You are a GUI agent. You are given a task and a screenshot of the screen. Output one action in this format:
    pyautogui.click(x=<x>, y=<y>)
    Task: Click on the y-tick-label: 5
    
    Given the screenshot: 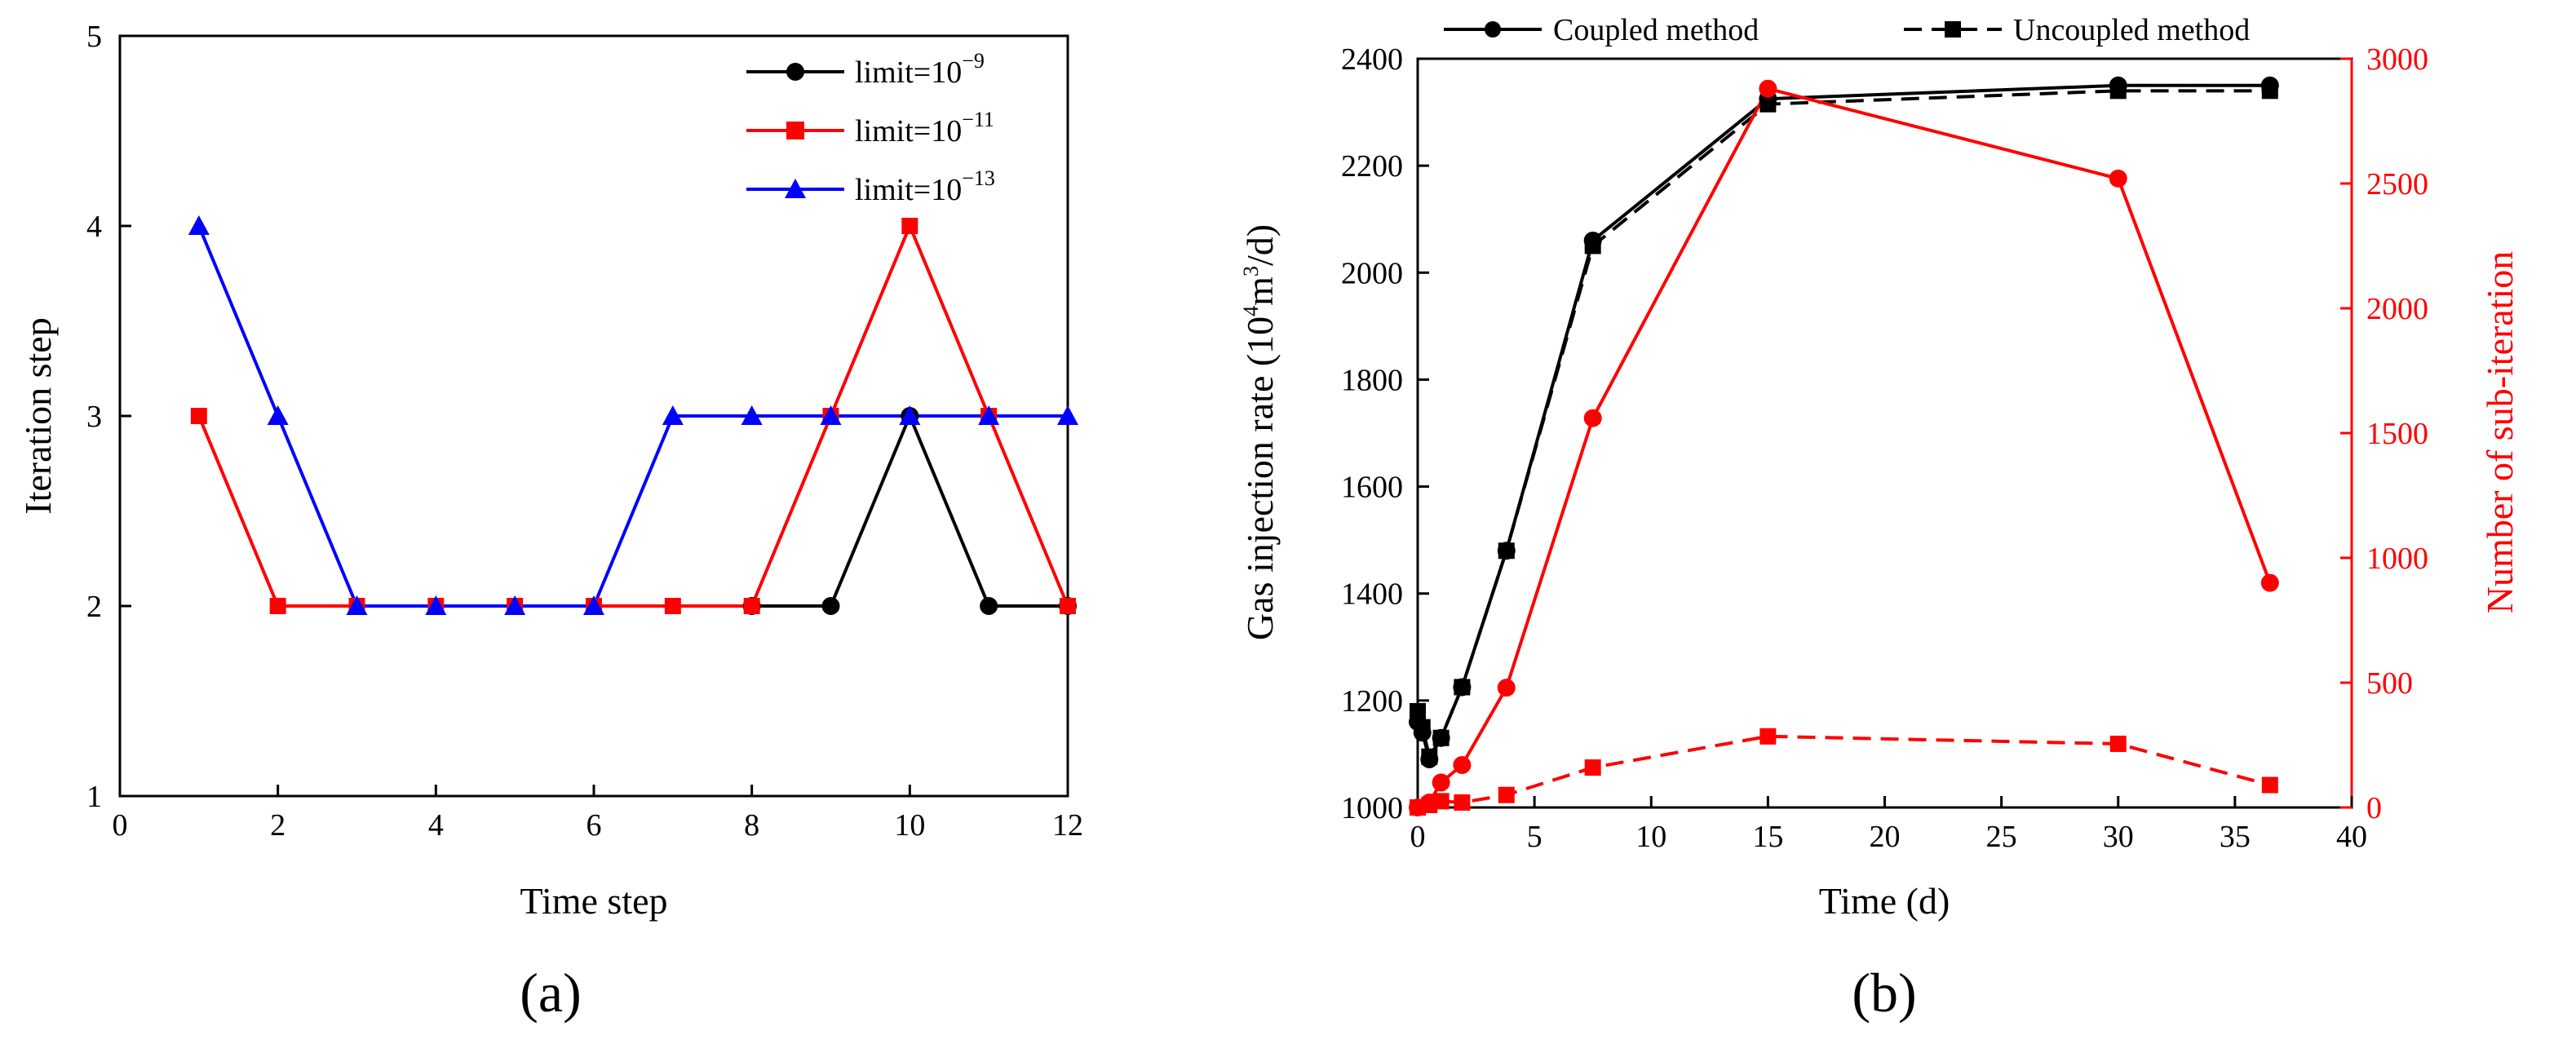 What is the action you would take?
    pyautogui.click(x=94, y=37)
    